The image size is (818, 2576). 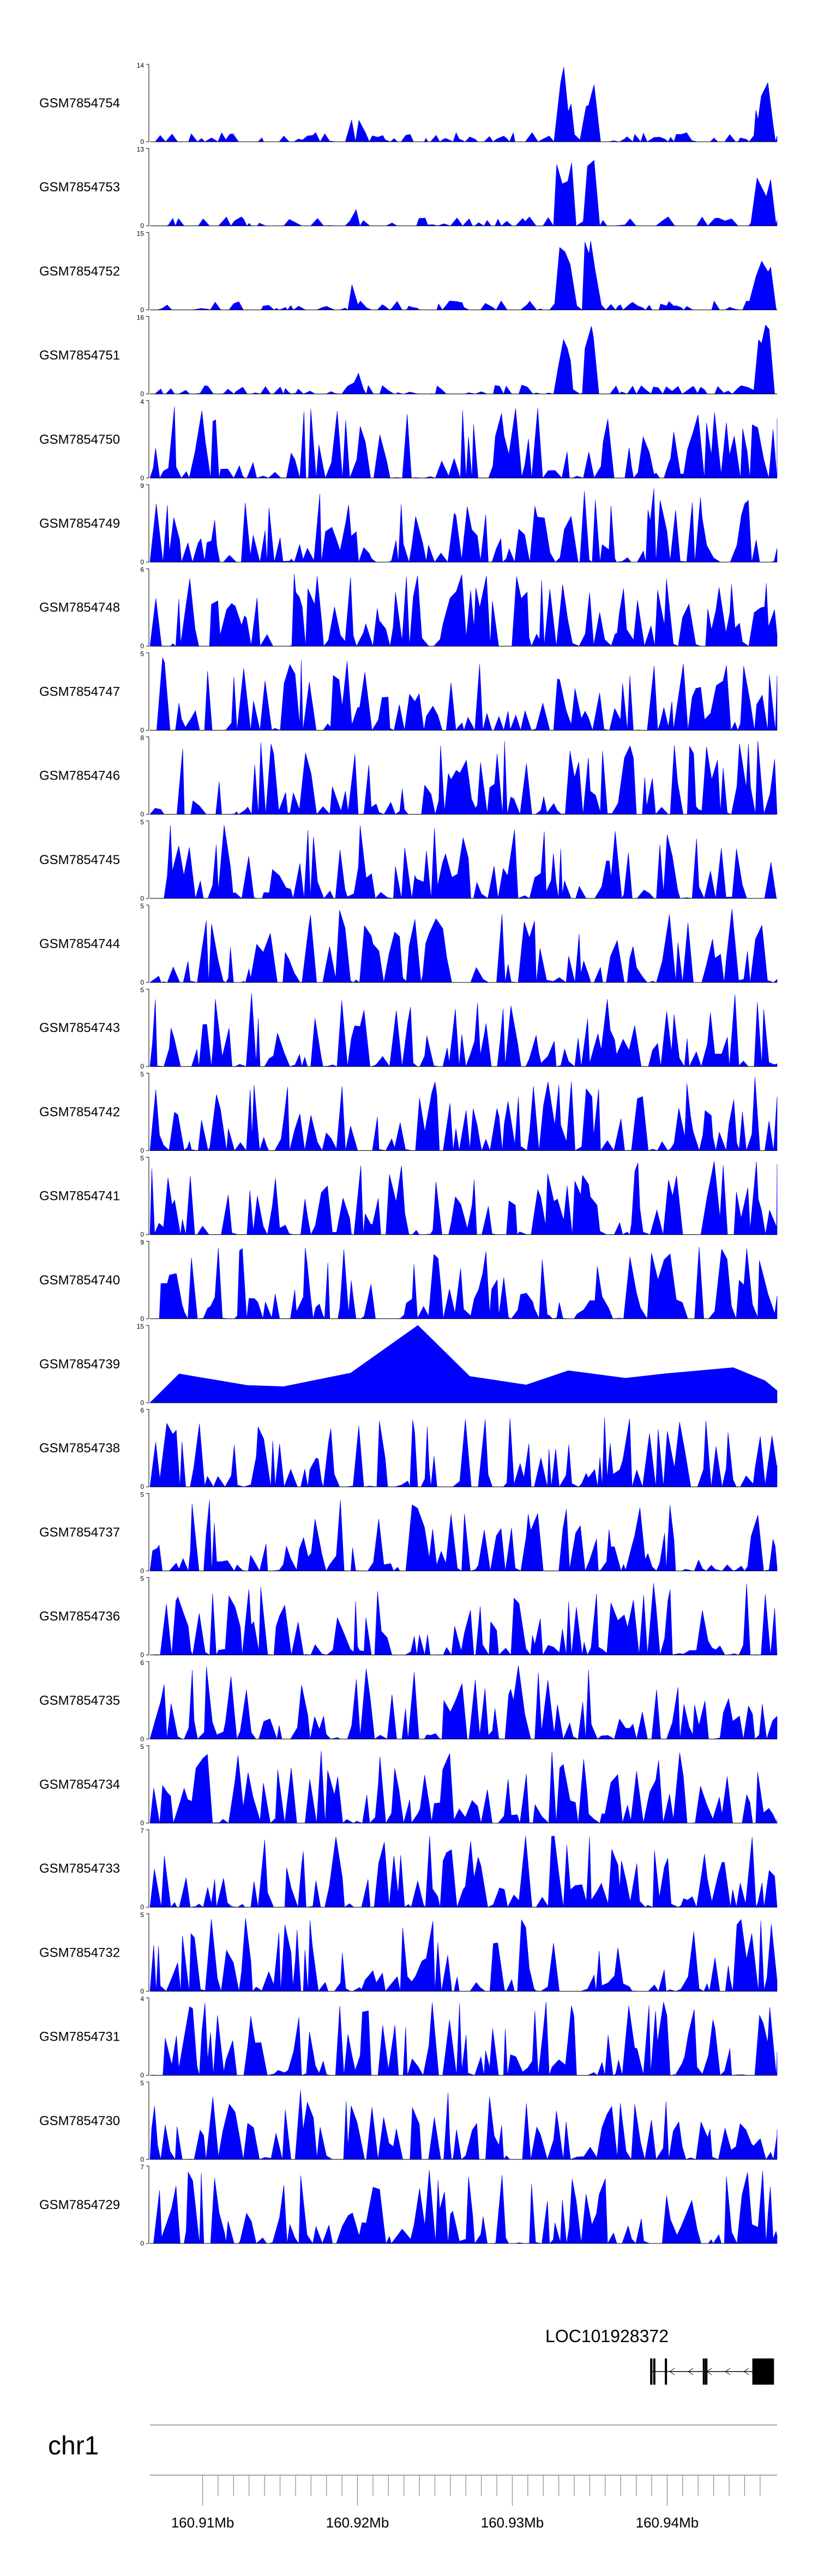 What do you see at coordinates (79, 692) in the screenshot?
I see `track-label: GSM7854747` at bounding box center [79, 692].